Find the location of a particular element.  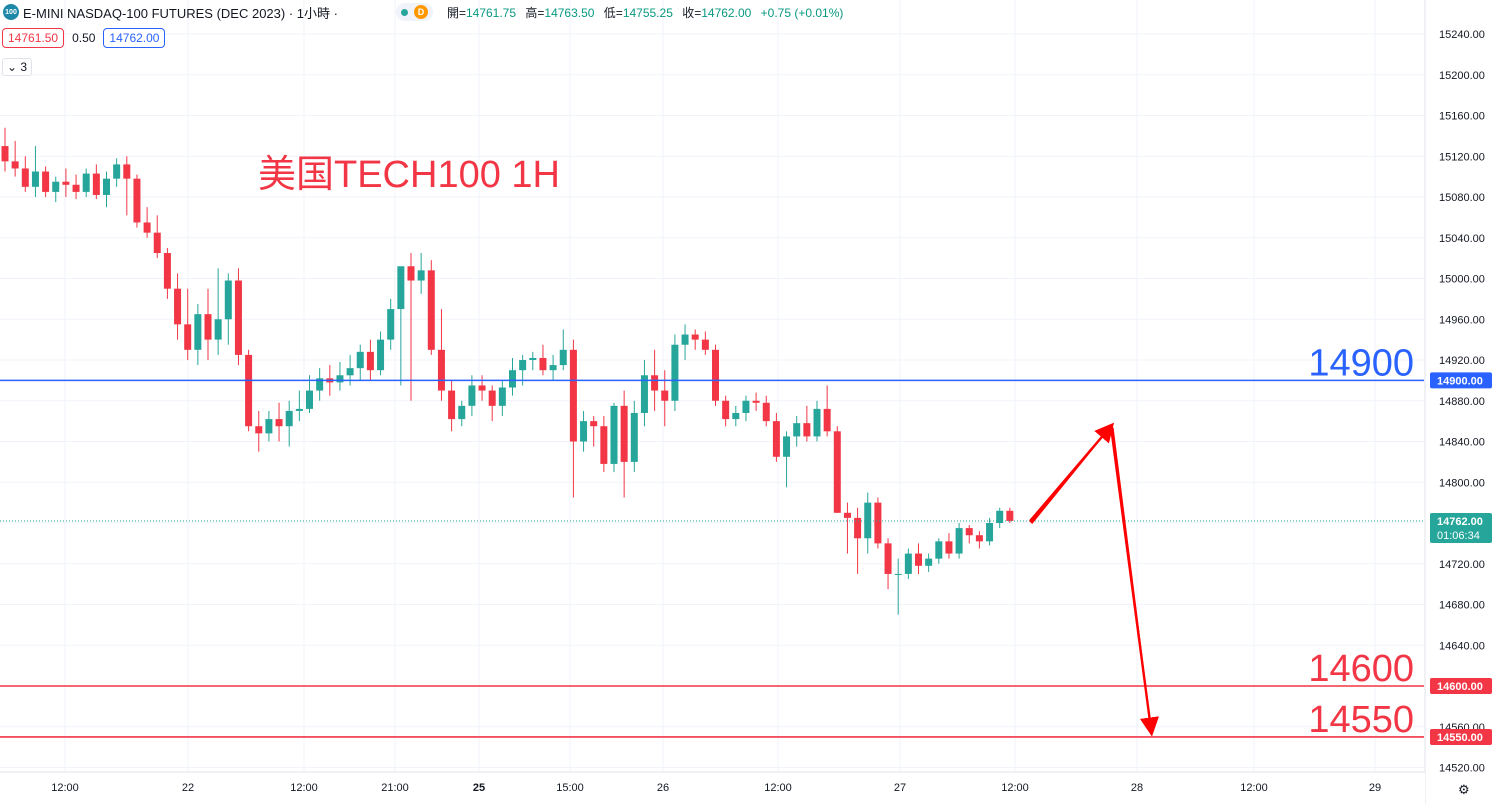

level-label: 14900 is located at coordinates (1361, 363).